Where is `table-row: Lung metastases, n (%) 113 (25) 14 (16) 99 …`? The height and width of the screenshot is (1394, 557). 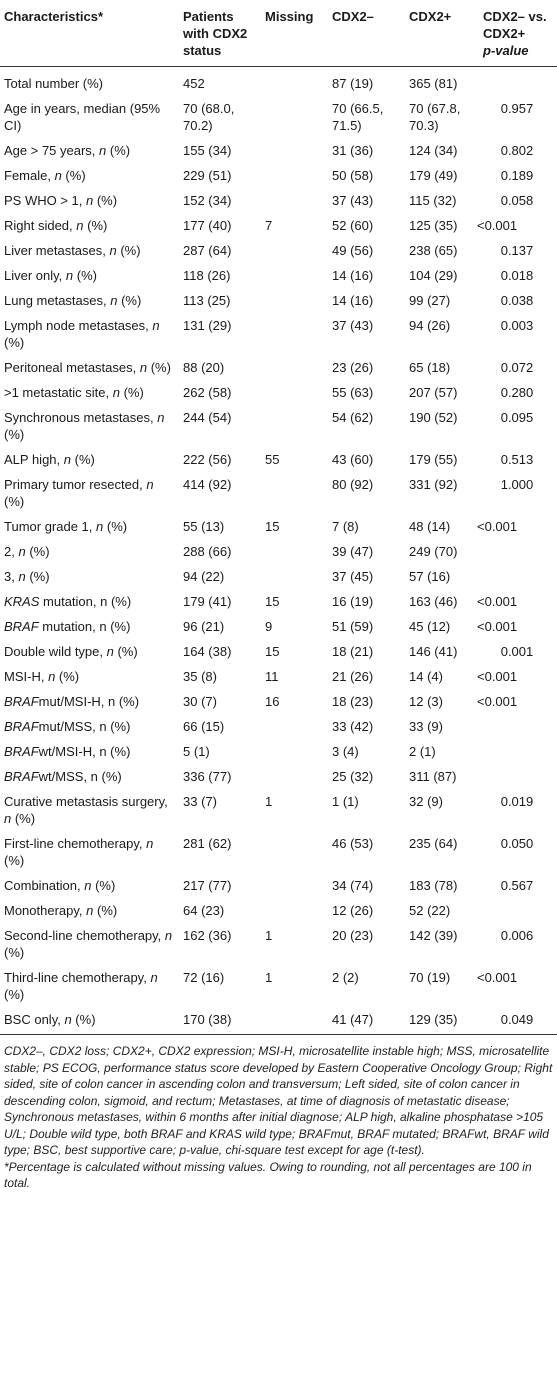
table-row: Lung metastases, n (%) 113 (25) 14 (16) 99 … is located at coordinates (278, 300).